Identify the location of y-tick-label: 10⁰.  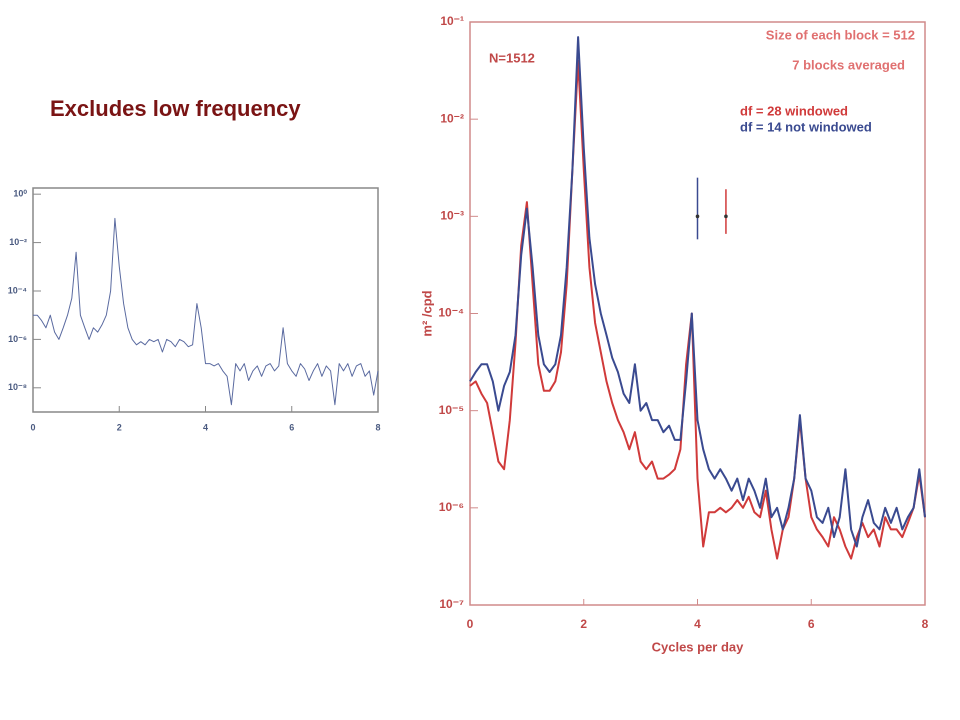
(20, 194).